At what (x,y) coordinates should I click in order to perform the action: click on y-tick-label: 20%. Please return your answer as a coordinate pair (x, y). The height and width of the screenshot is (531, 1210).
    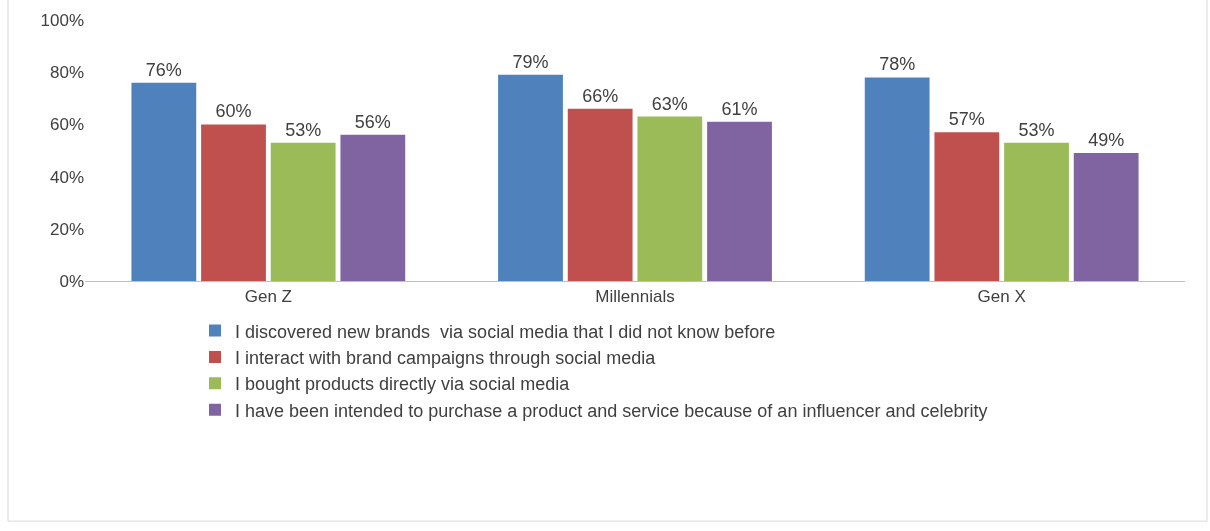
    Looking at the image, I should click on (66, 229).